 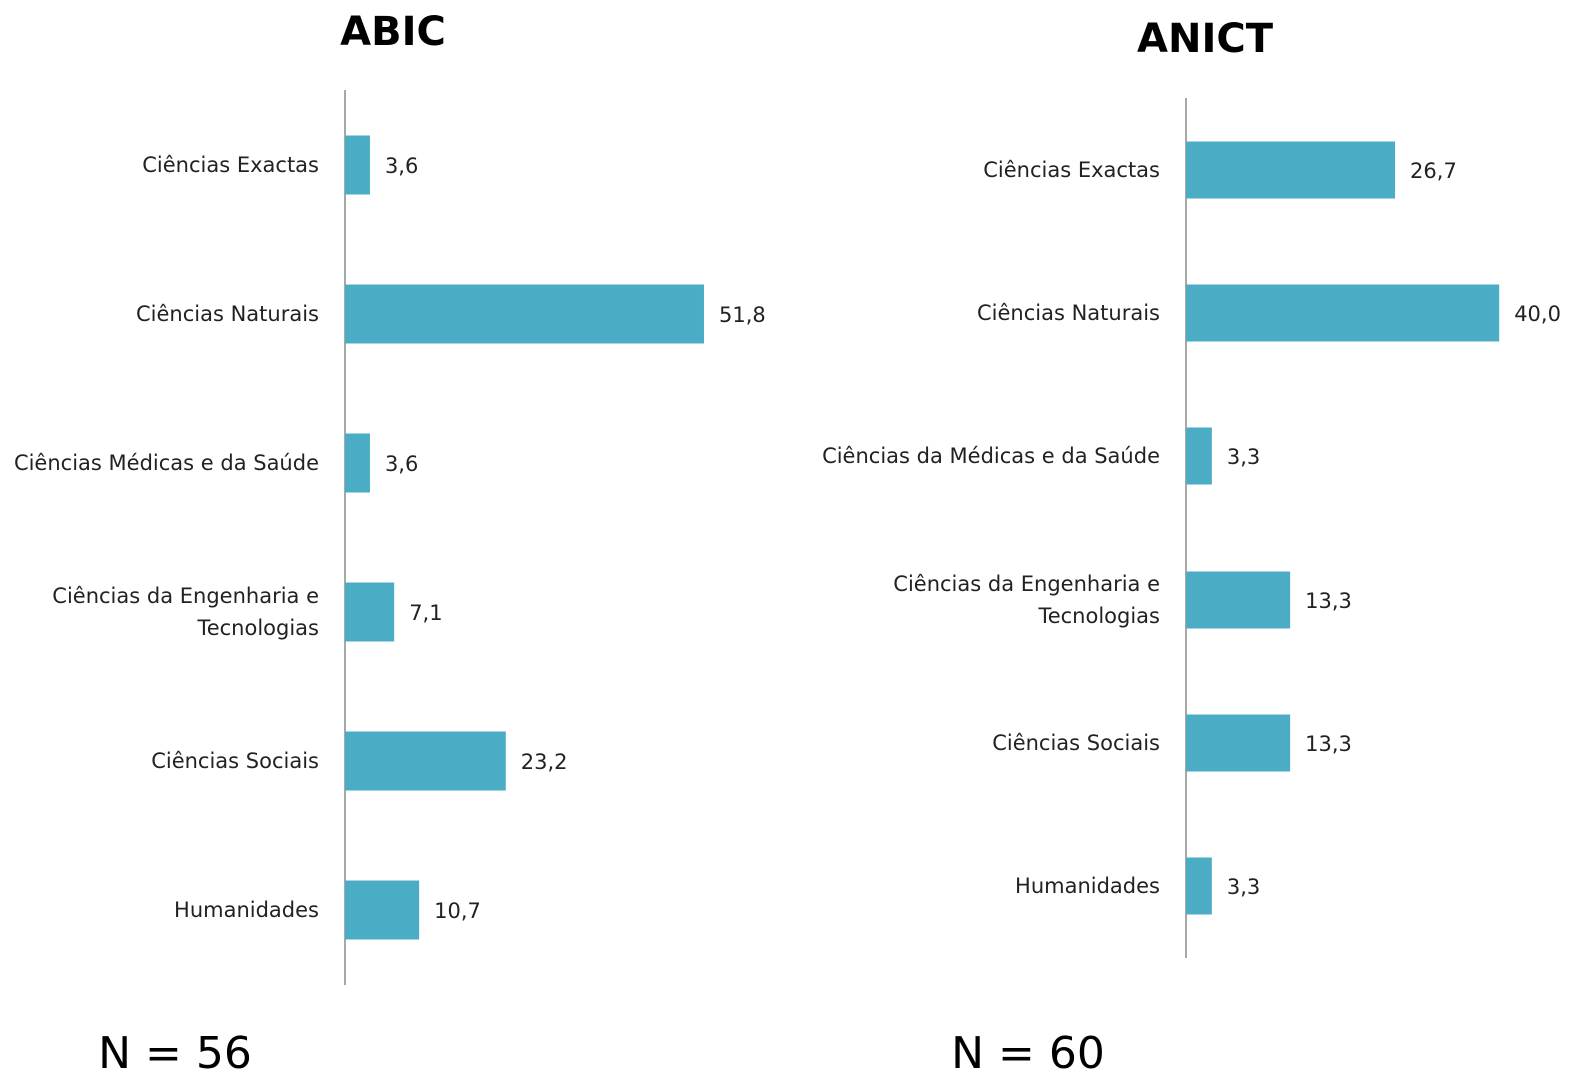 I want to click on chart-abic-value-label: 23,2, so click(x=544, y=762).